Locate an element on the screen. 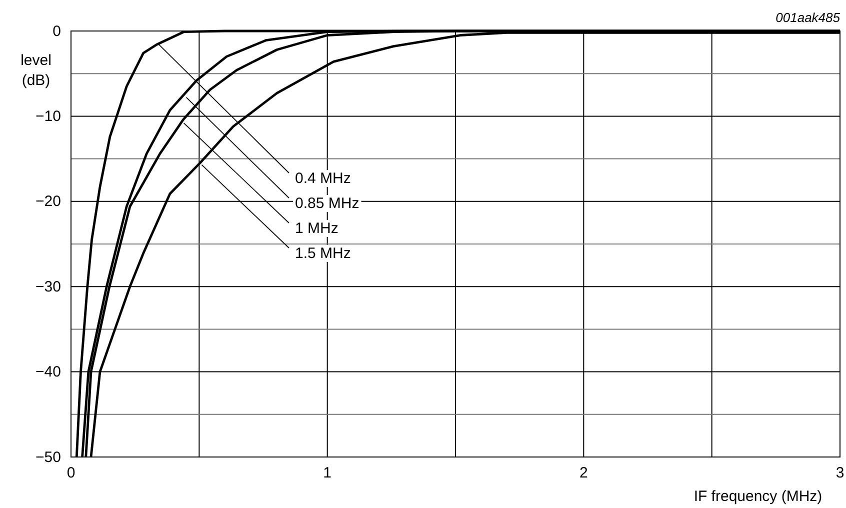 Image resolution: width=846 pixels, height=508 pixels. y-tick-label: −40 is located at coordinates (48, 372).